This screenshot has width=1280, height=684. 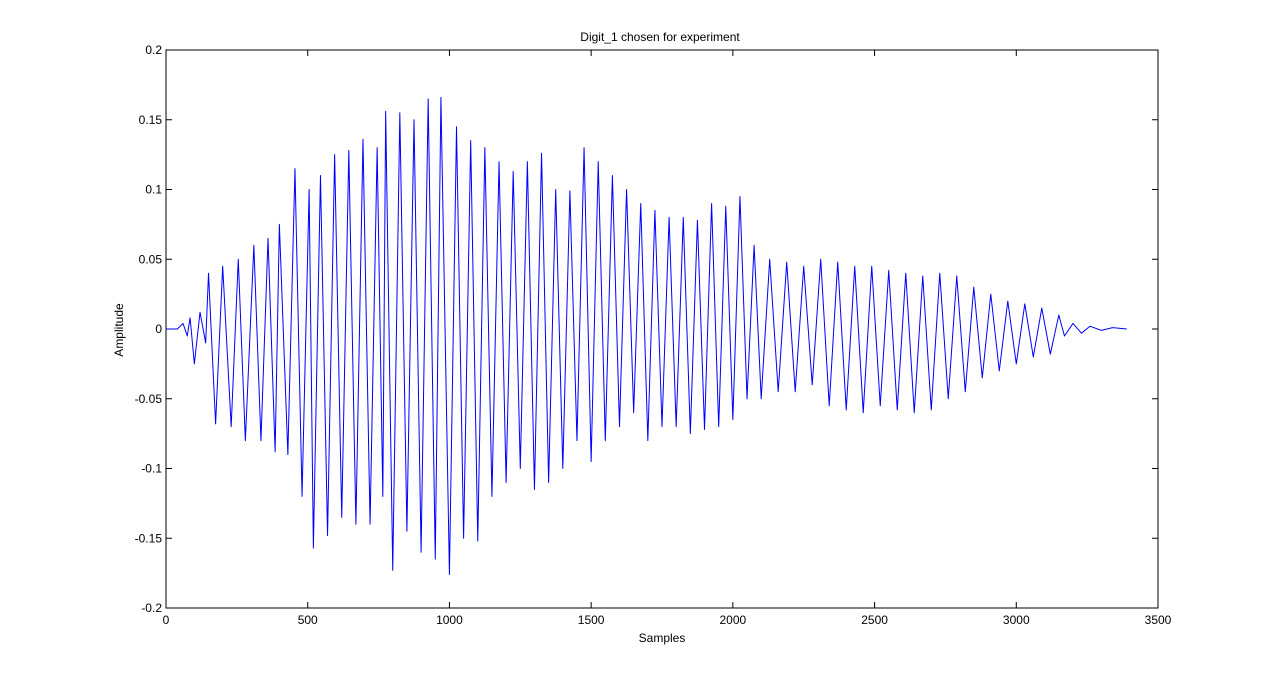 I want to click on x-tick-label: 500, so click(x=308, y=620).